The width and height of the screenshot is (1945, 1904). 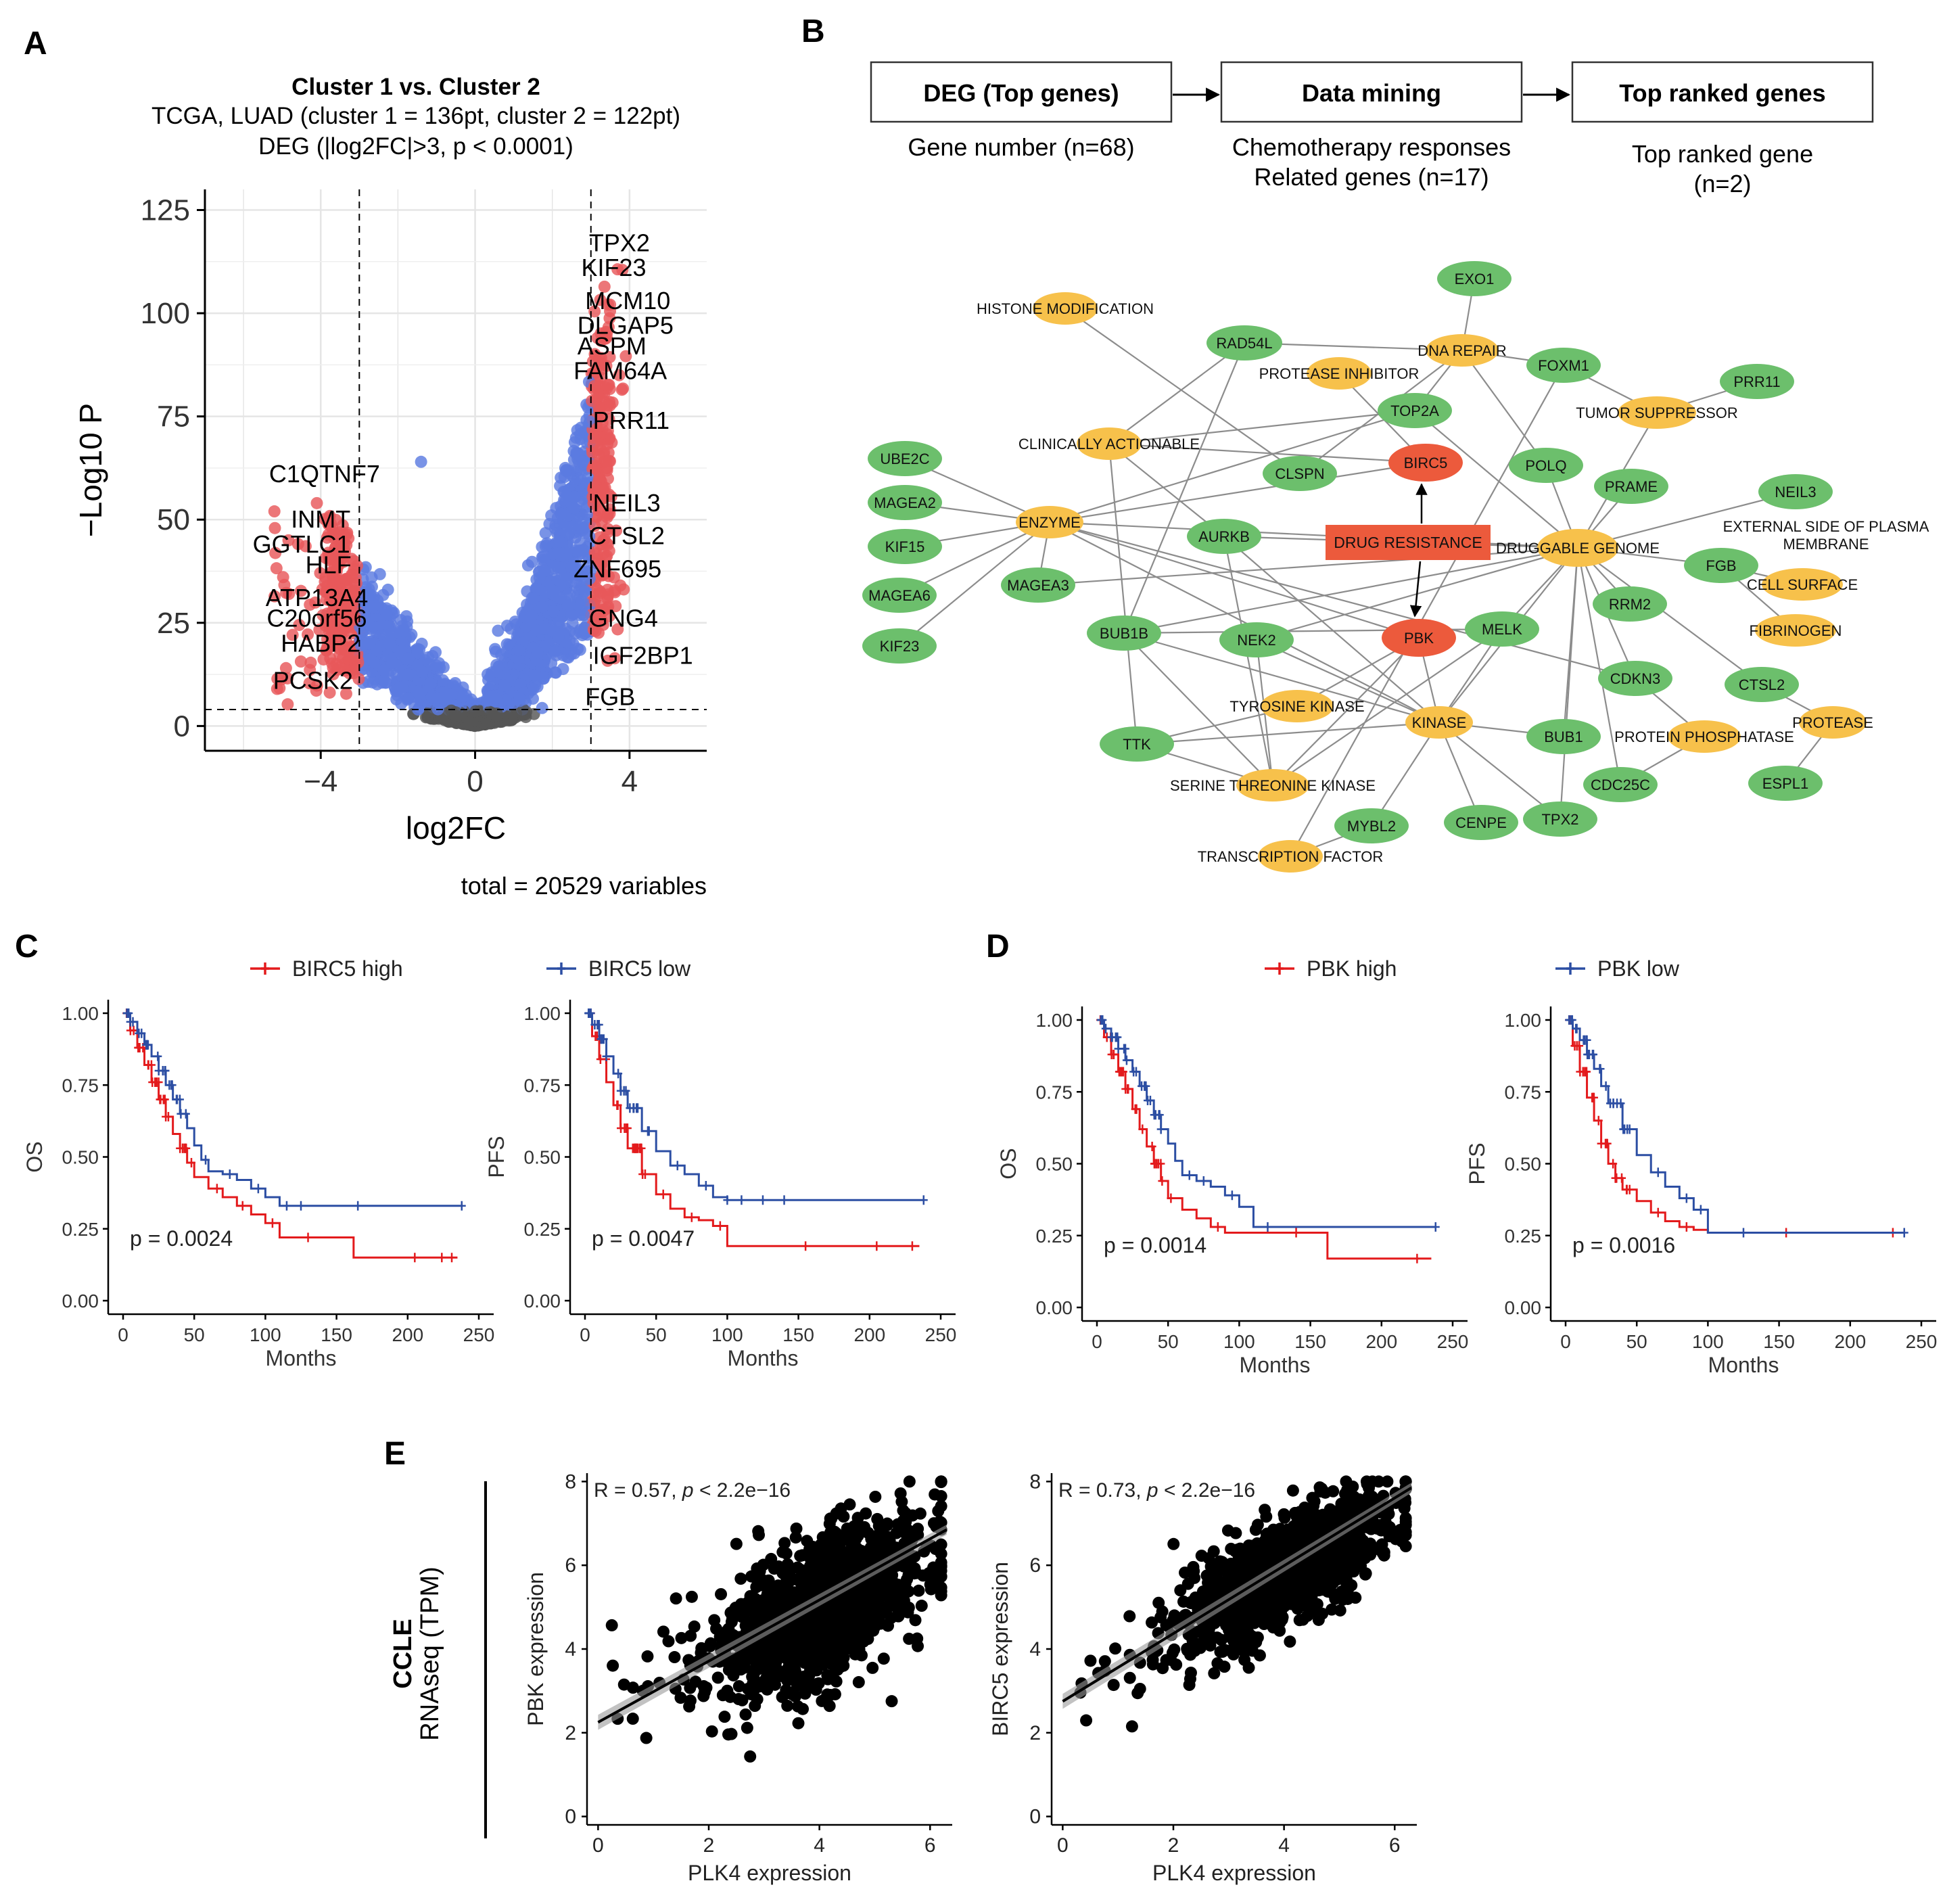 I want to click on node-label: CLSPN, so click(x=1299, y=474).